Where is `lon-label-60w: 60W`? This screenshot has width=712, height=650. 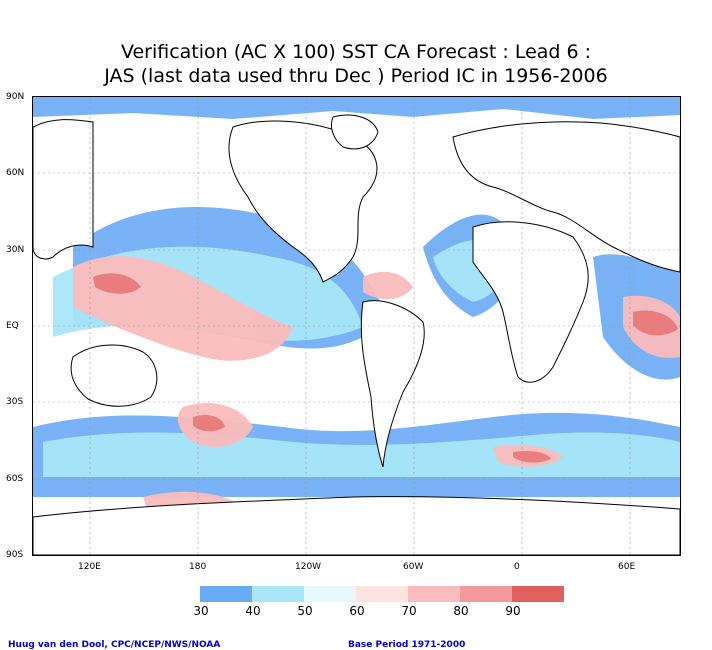 lon-label-60w: 60W is located at coordinates (413, 567).